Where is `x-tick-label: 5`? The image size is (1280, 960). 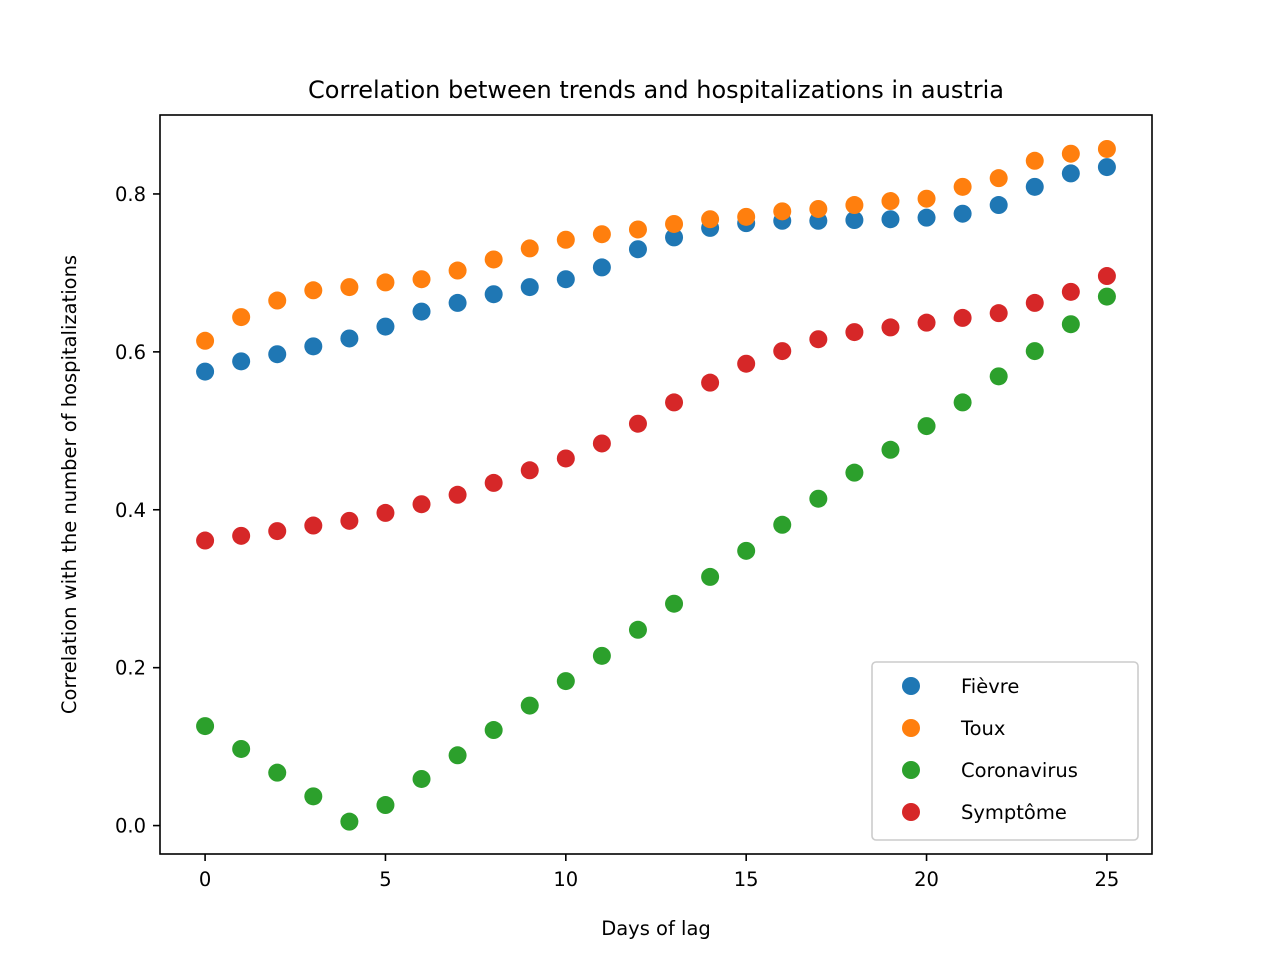 x-tick-label: 5 is located at coordinates (385, 879).